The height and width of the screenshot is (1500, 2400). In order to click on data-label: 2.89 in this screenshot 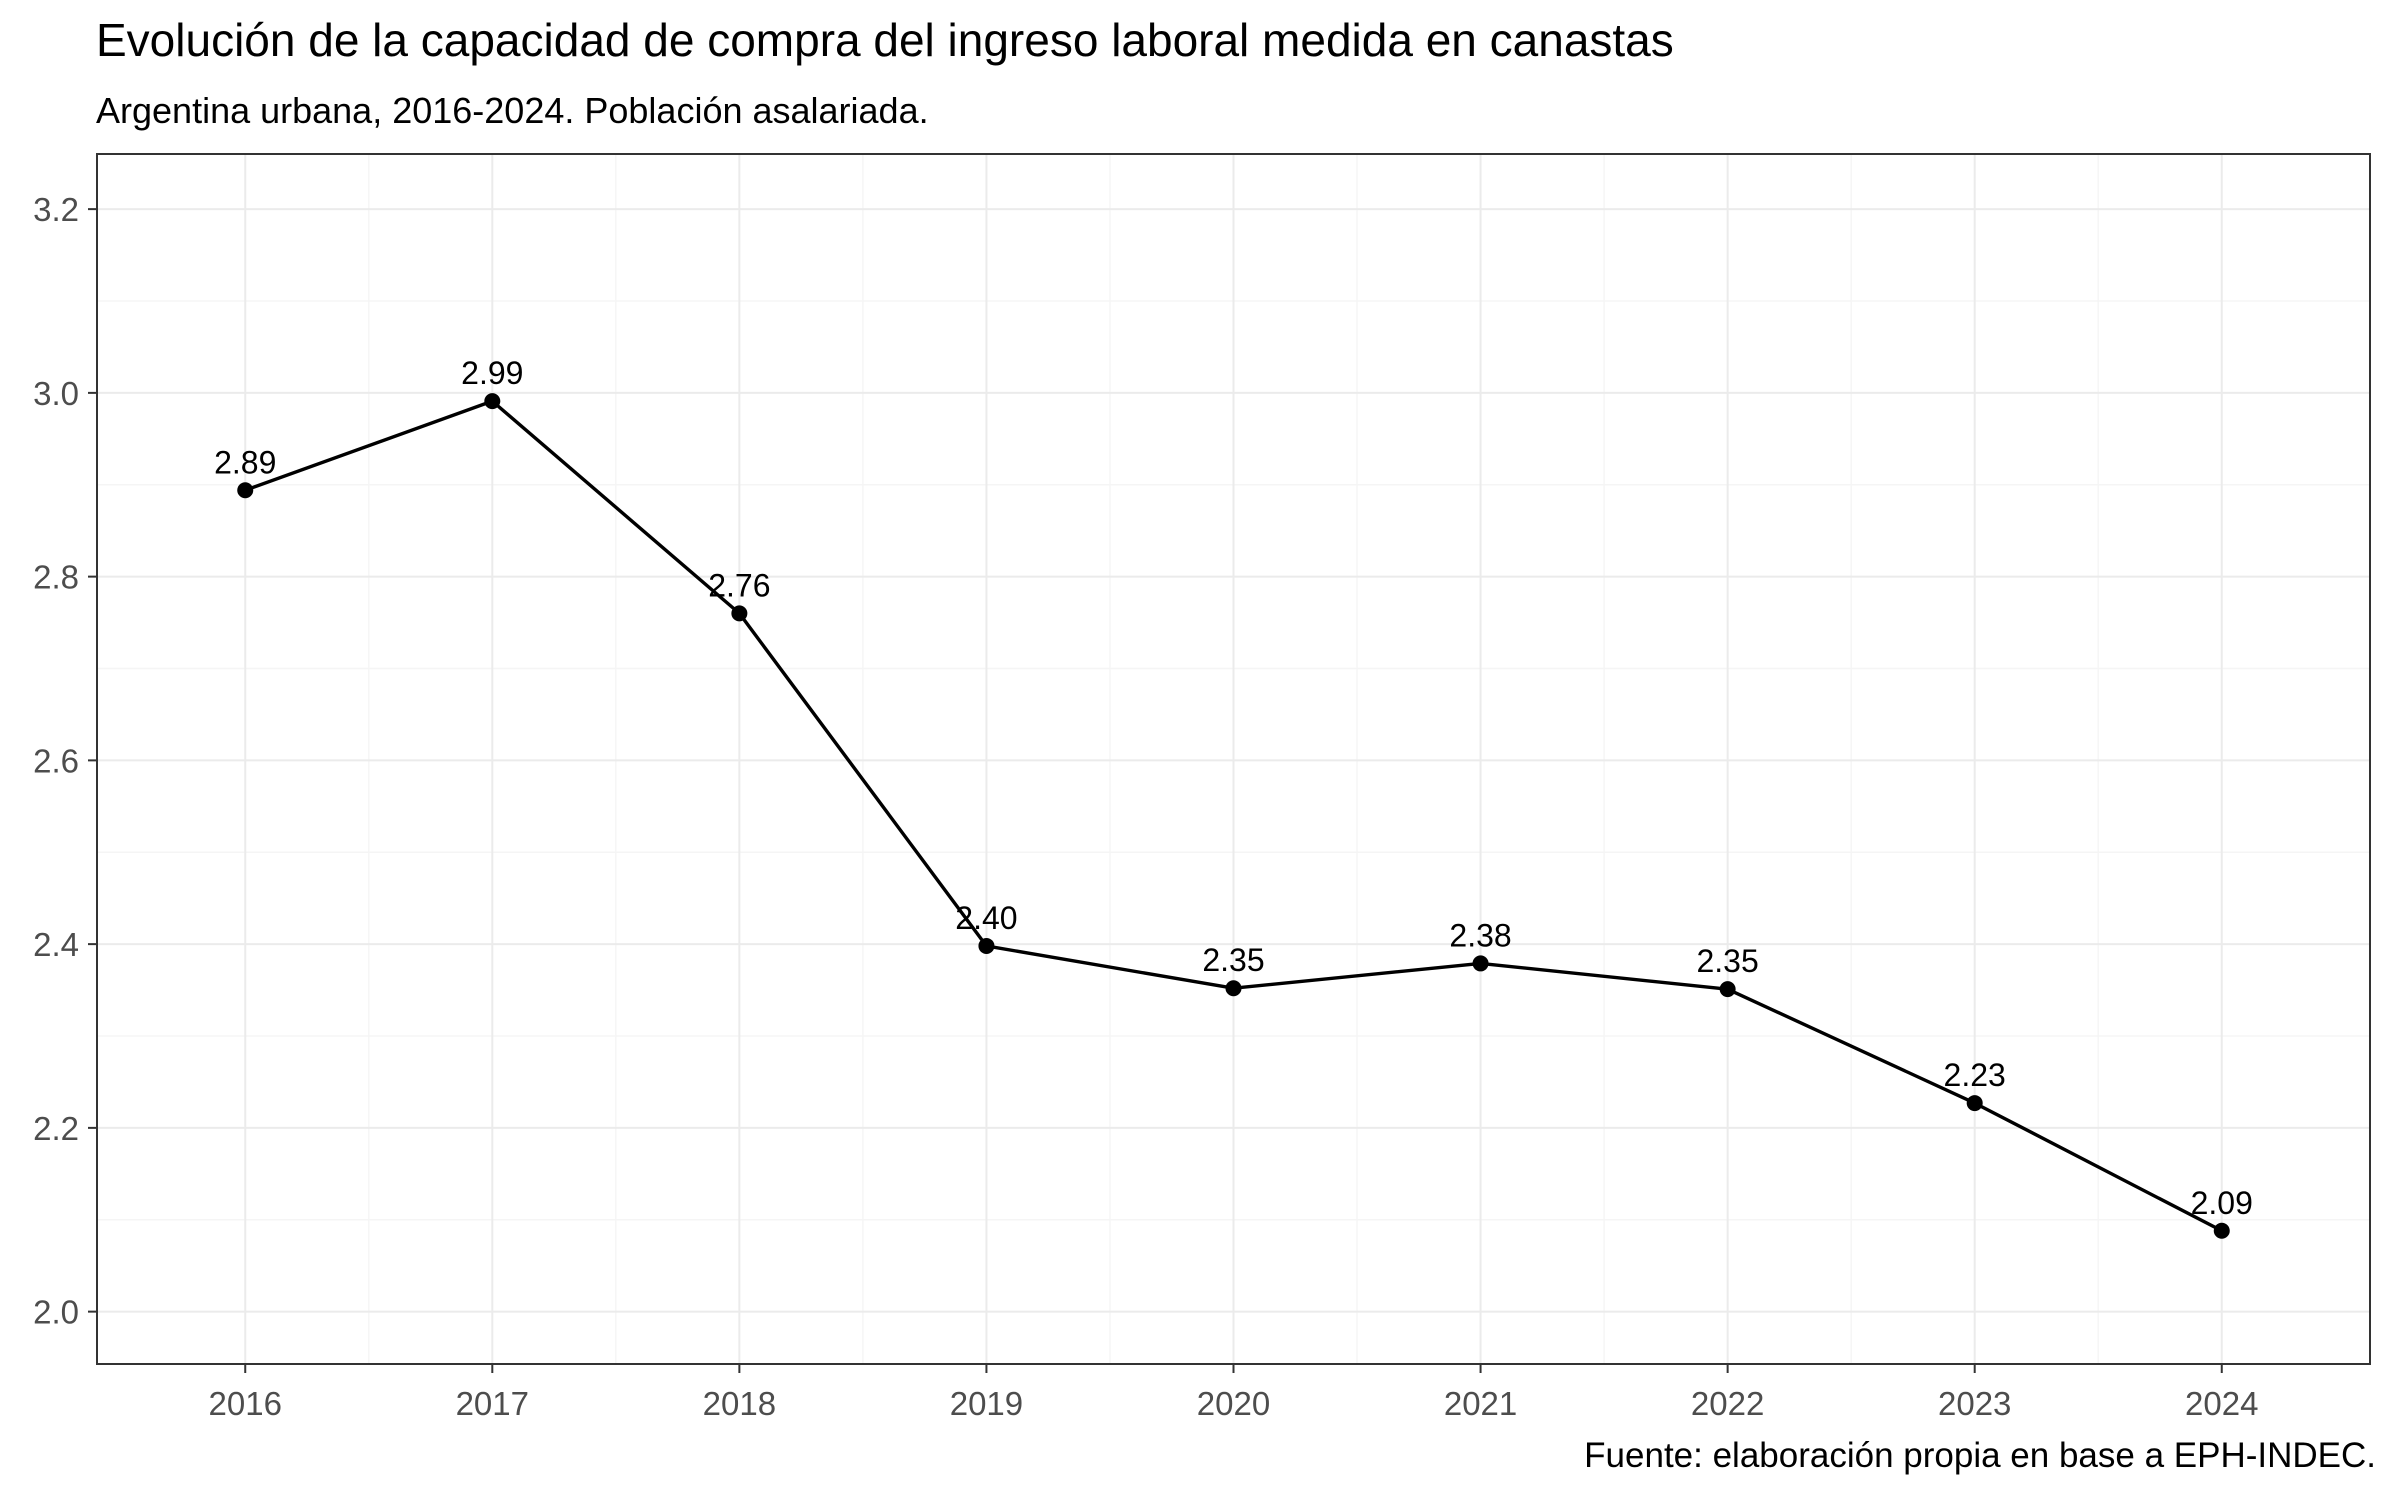, I will do `click(245, 462)`.